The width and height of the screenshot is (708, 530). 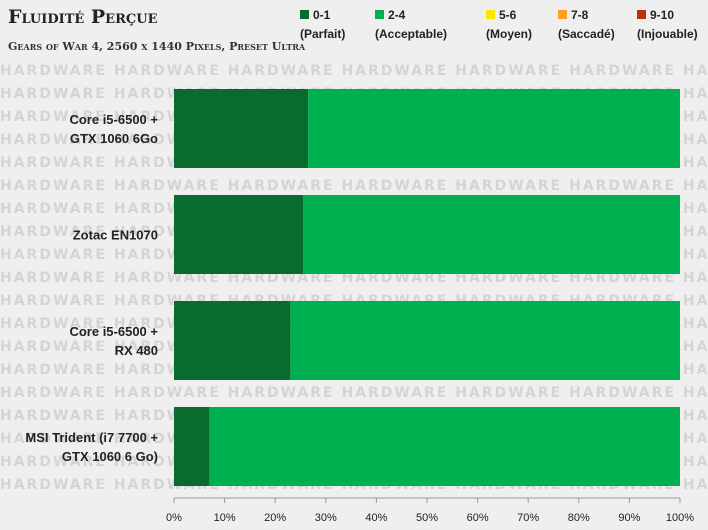 What do you see at coordinates (174, 518) in the screenshot?
I see `x-tick-label: 0%` at bounding box center [174, 518].